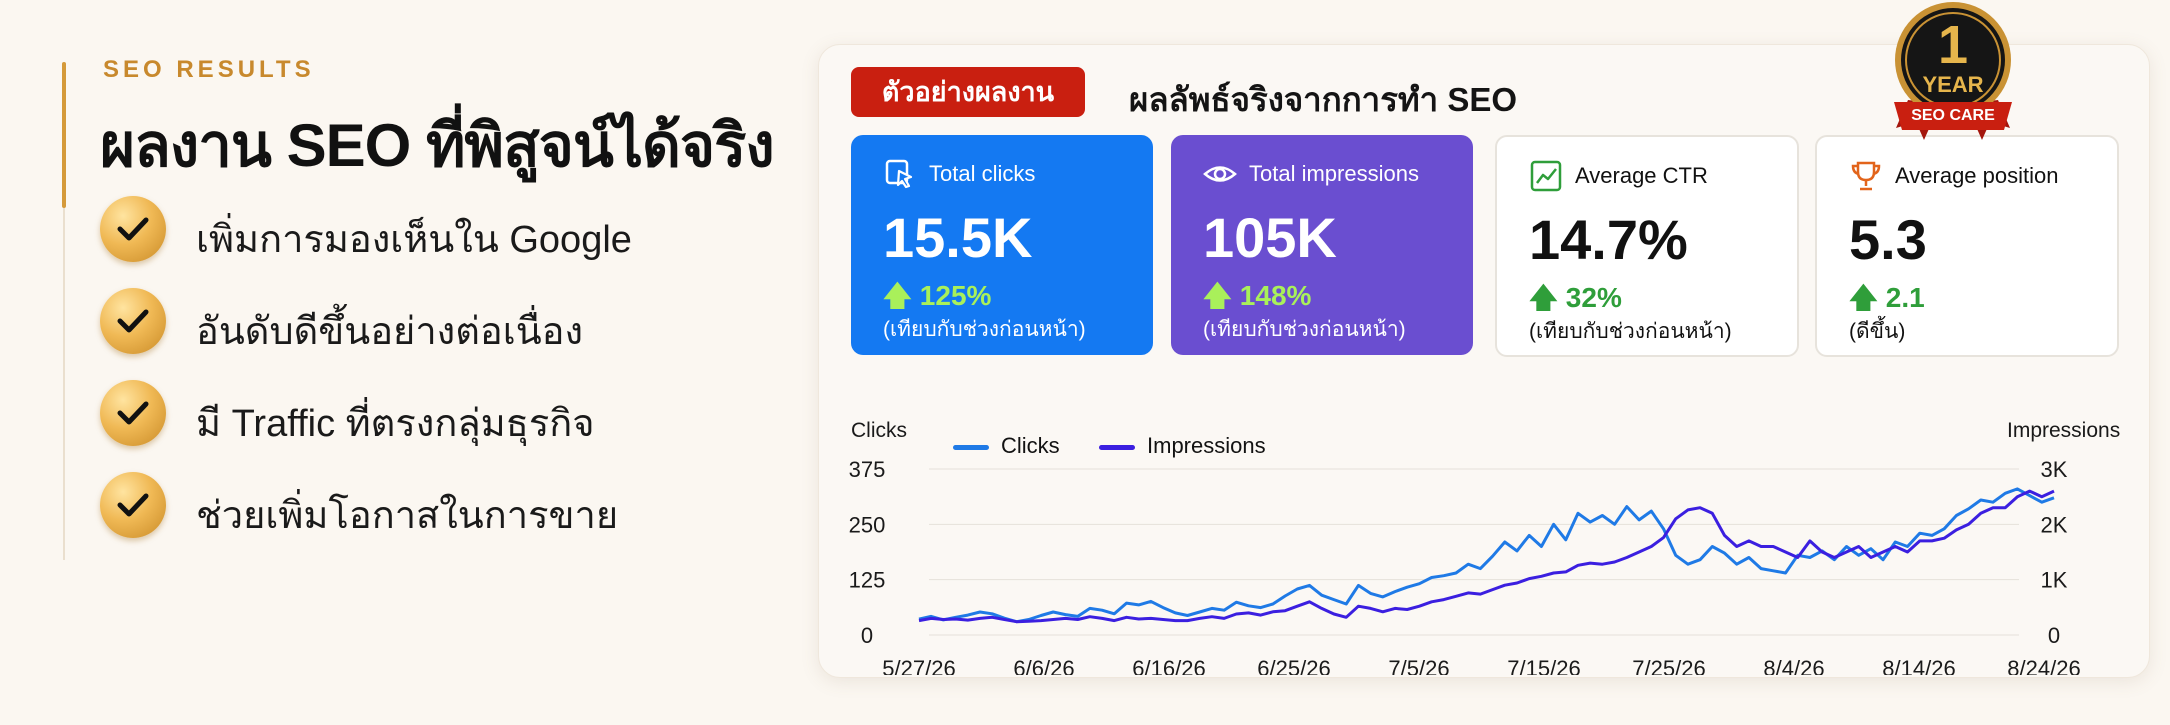 This screenshot has height=725, width=2170. What do you see at coordinates (1608, 239) in the screenshot?
I see `metric-value: 14.7%` at bounding box center [1608, 239].